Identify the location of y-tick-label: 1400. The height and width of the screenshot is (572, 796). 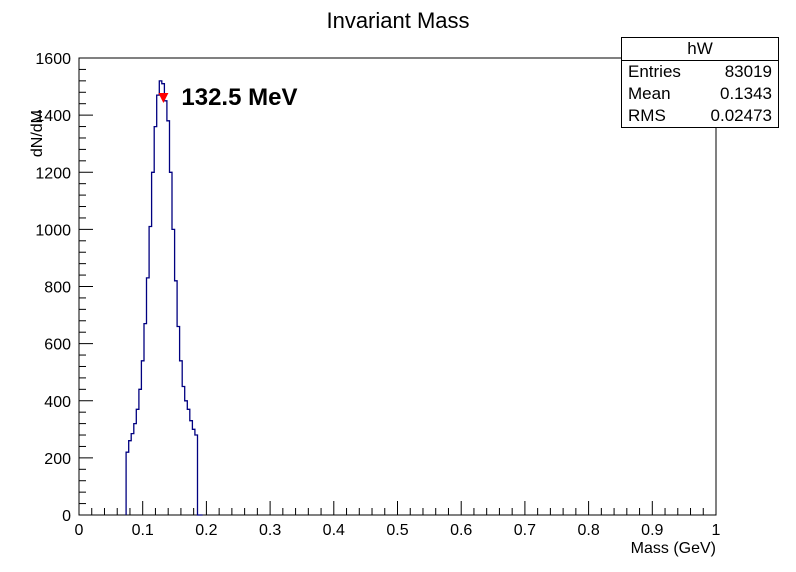
(53, 116).